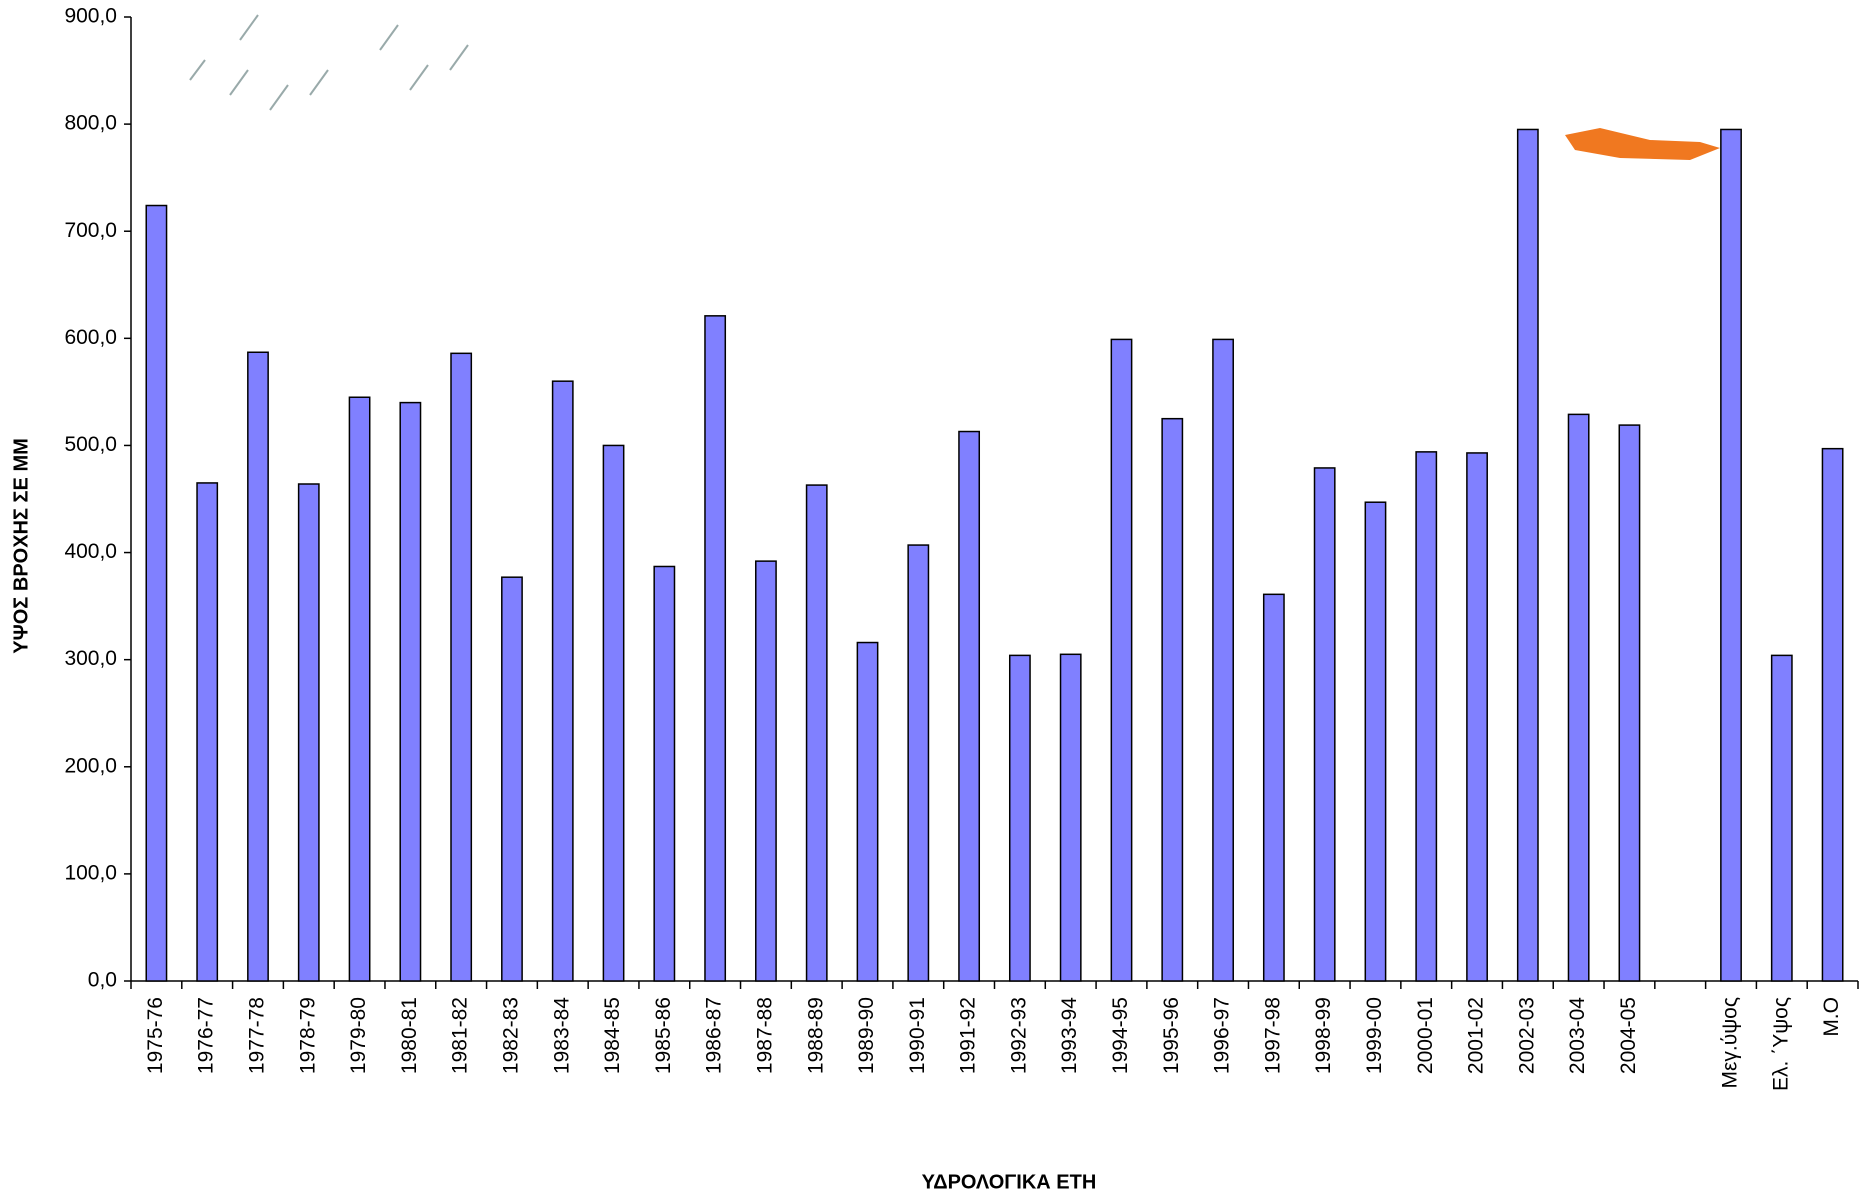 This screenshot has height=1196, width=1860. Describe the element at coordinates (866, 1035) in the screenshot. I see `x-tick-label: 1989-90` at that location.